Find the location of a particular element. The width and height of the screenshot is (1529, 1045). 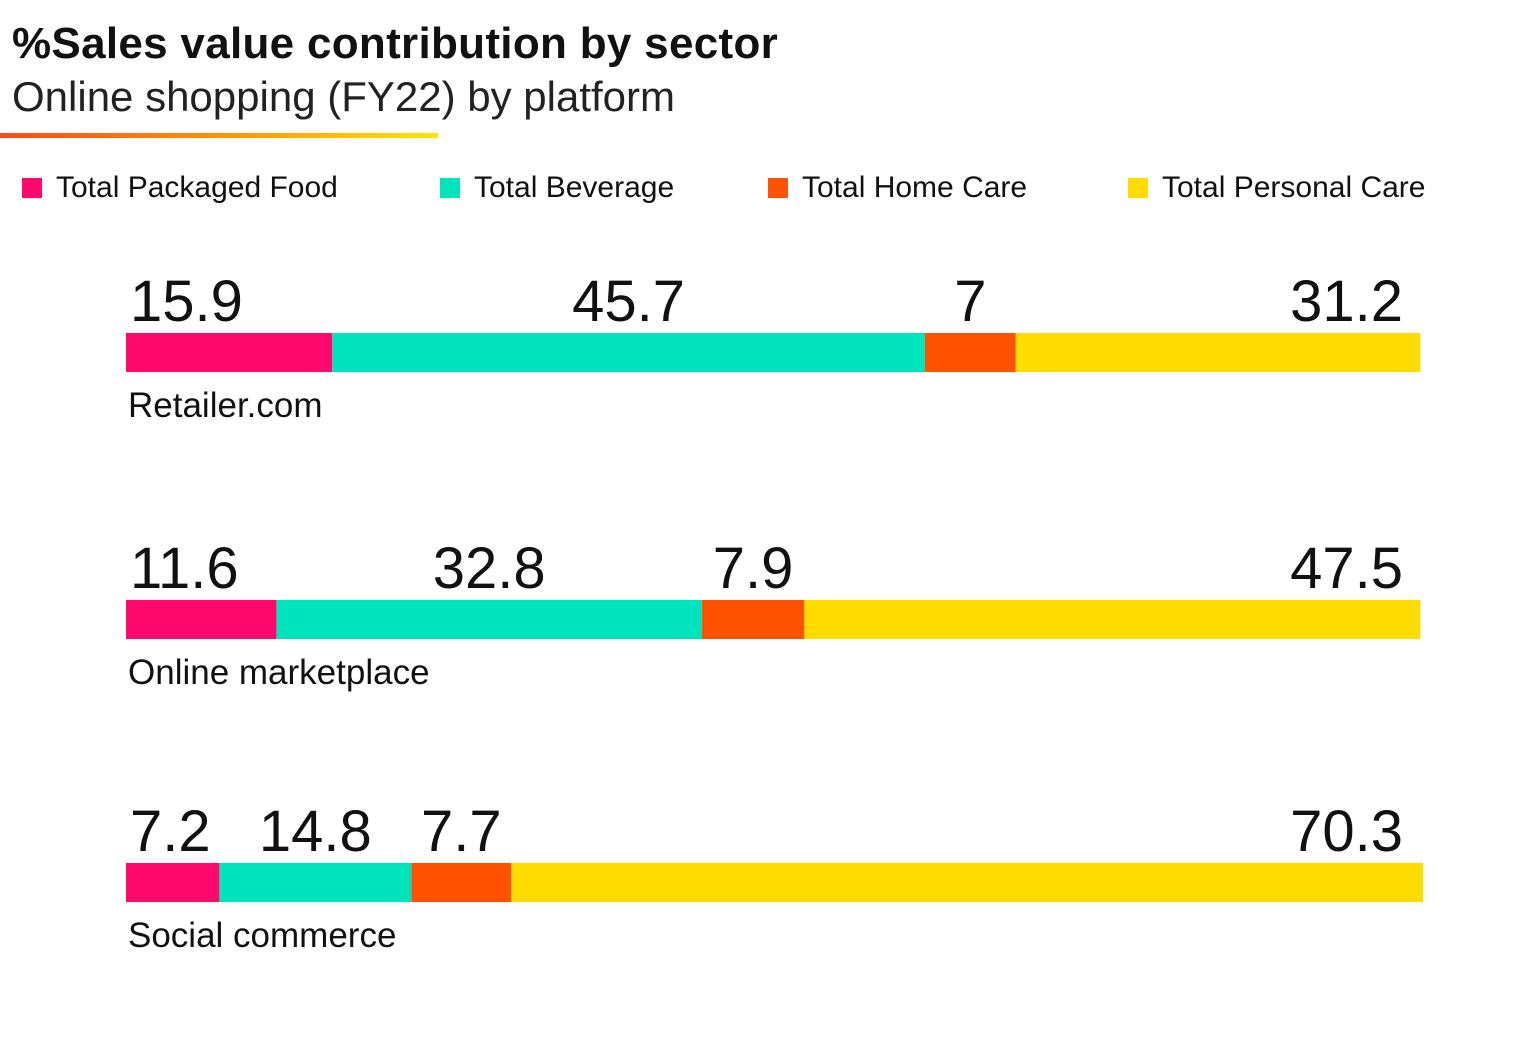

legend-swatch-home-care is located at coordinates (778, 188).